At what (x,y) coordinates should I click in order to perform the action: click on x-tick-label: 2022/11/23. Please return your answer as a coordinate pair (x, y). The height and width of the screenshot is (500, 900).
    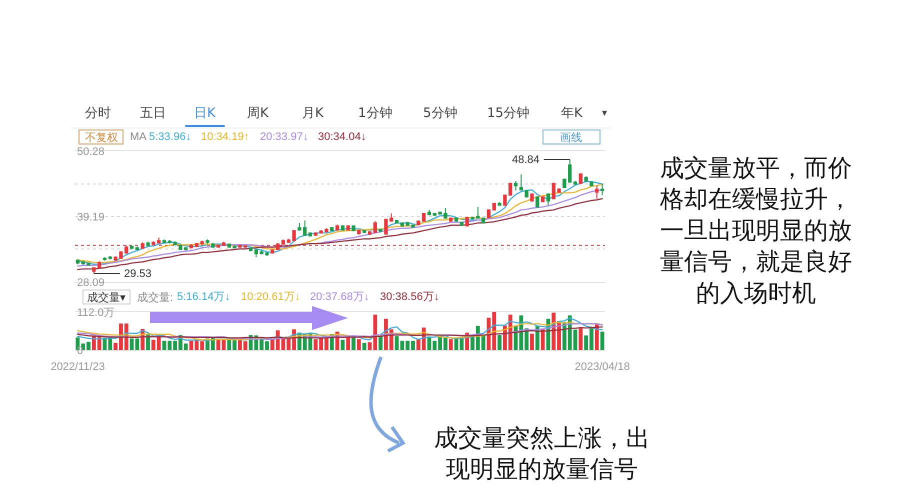
    Looking at the image, I should click on (77, 367).